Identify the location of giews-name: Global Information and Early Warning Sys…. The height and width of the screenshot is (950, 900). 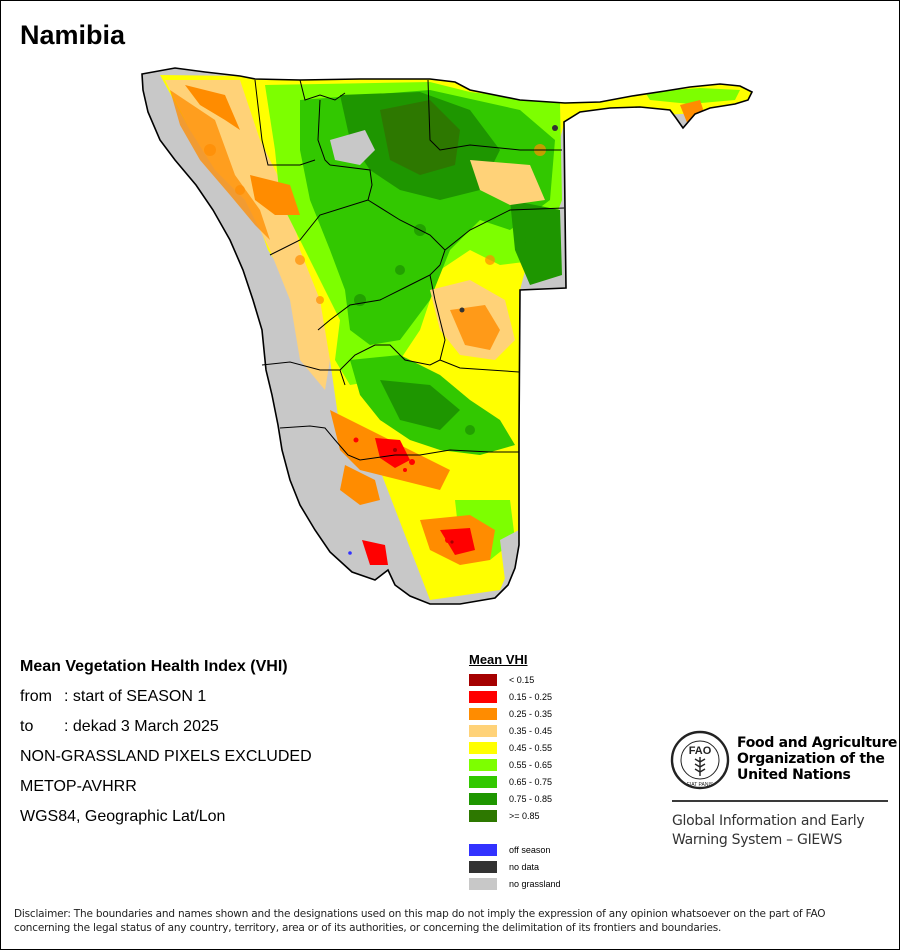
(768, 831).